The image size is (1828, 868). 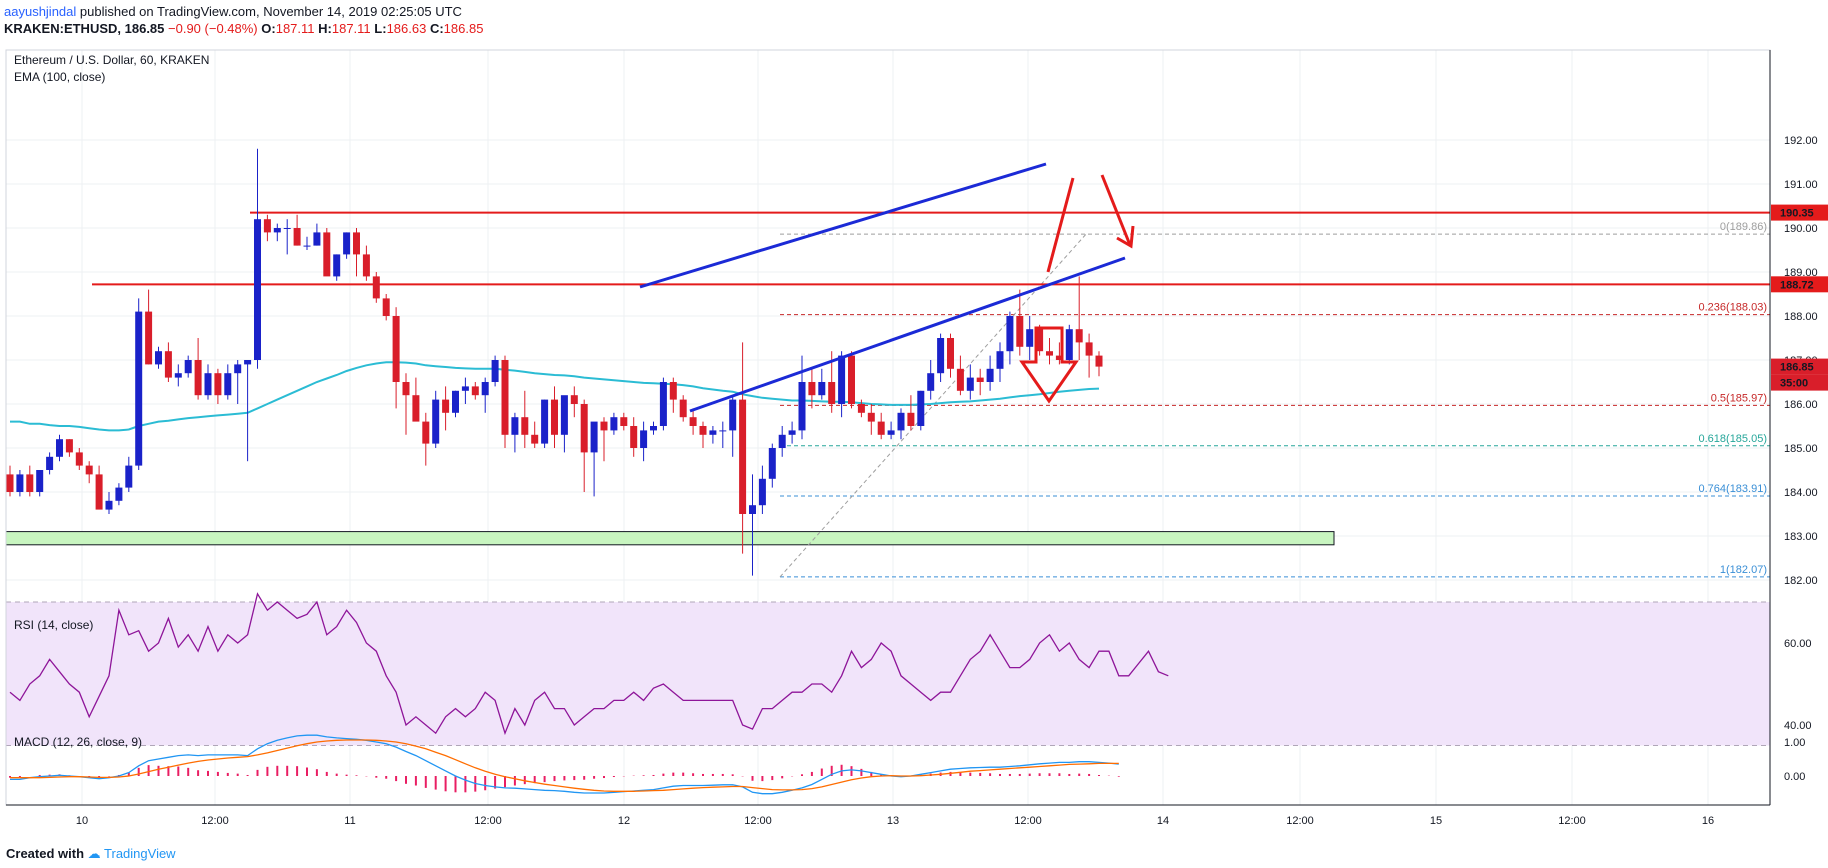 I want to click on x-tick-label: 15, so click(x=1436, y=821).